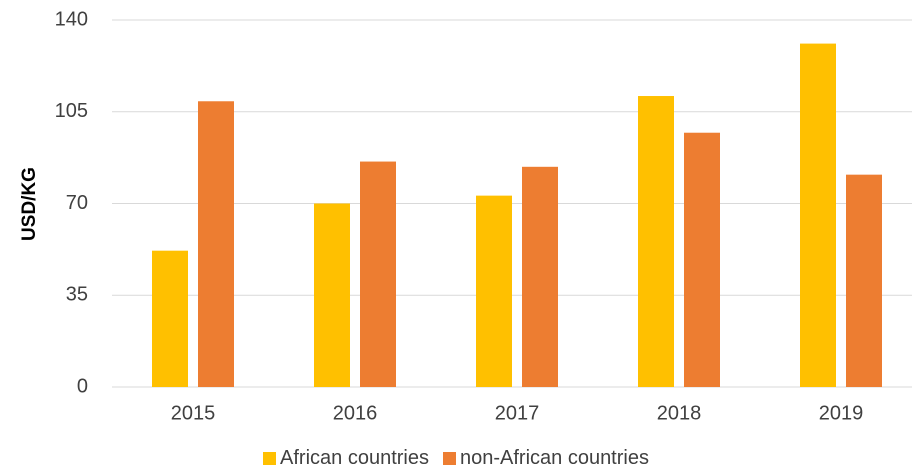 Image resolution: width=912 pixels, height=471 pixels. I want to click on y-axis-ticks: 0 35 70 105 140, so click(71, 202).